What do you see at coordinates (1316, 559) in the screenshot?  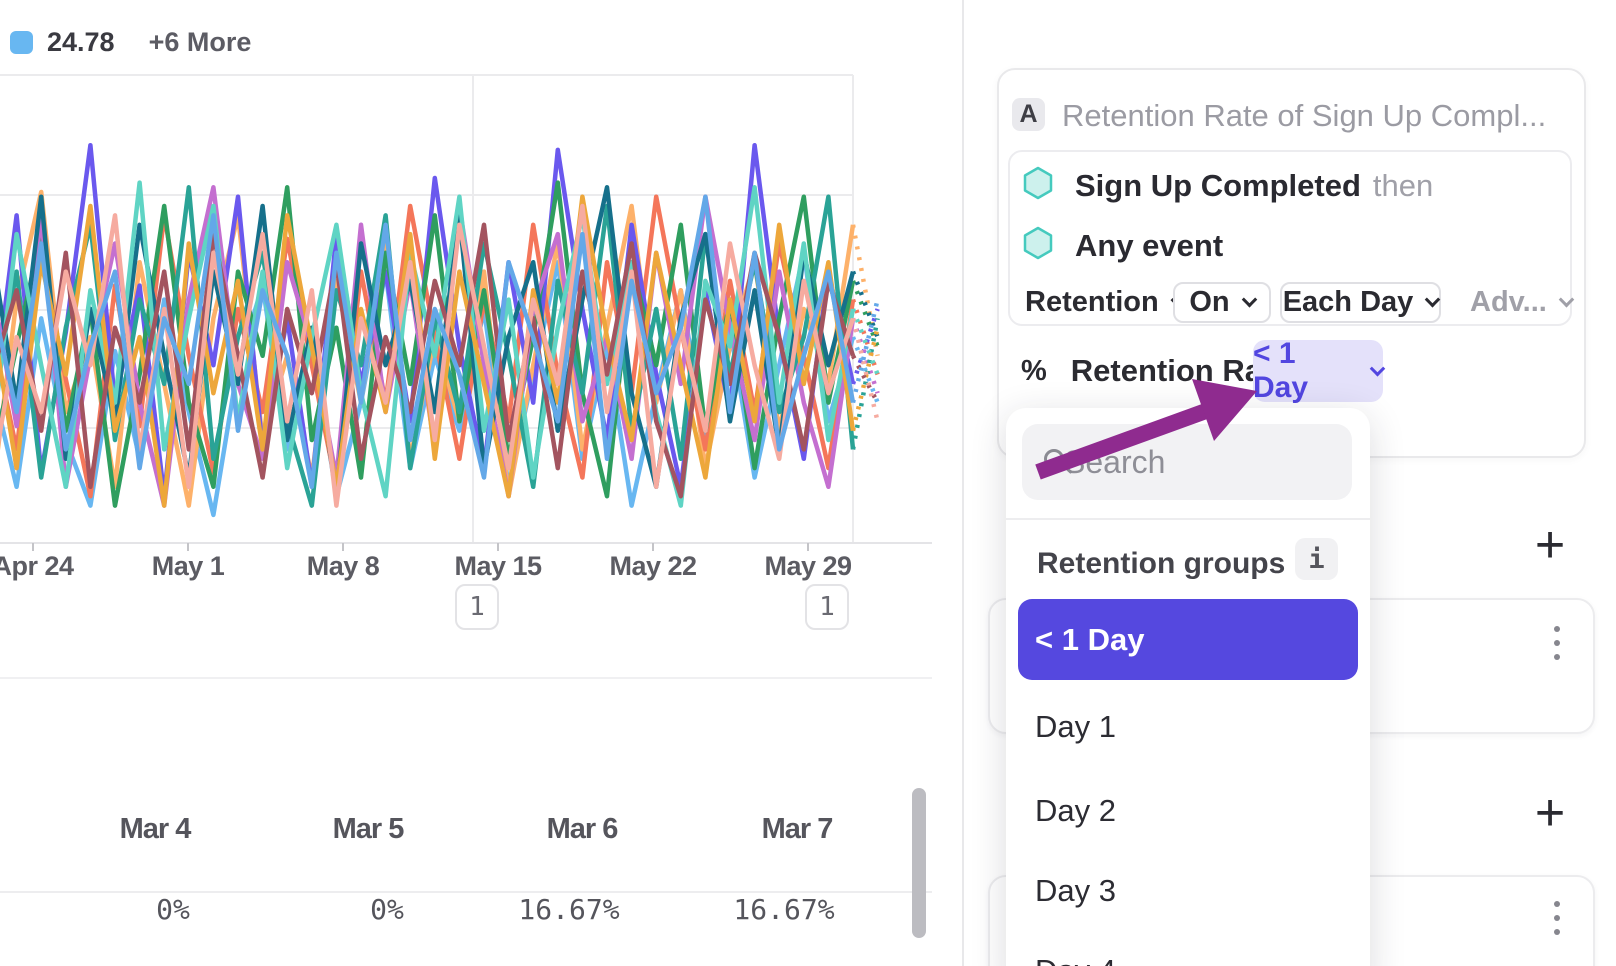 I see `info-icon: i` at bounding box center [1316, 559].